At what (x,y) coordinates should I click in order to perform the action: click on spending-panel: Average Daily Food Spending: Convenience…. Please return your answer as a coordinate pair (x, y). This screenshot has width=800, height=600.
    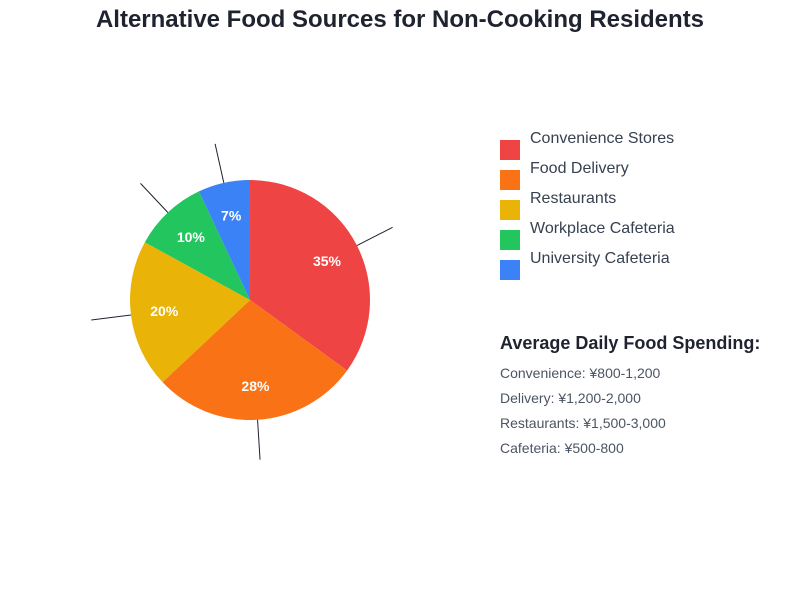
    Looking at the image, I should click on (630, 398).